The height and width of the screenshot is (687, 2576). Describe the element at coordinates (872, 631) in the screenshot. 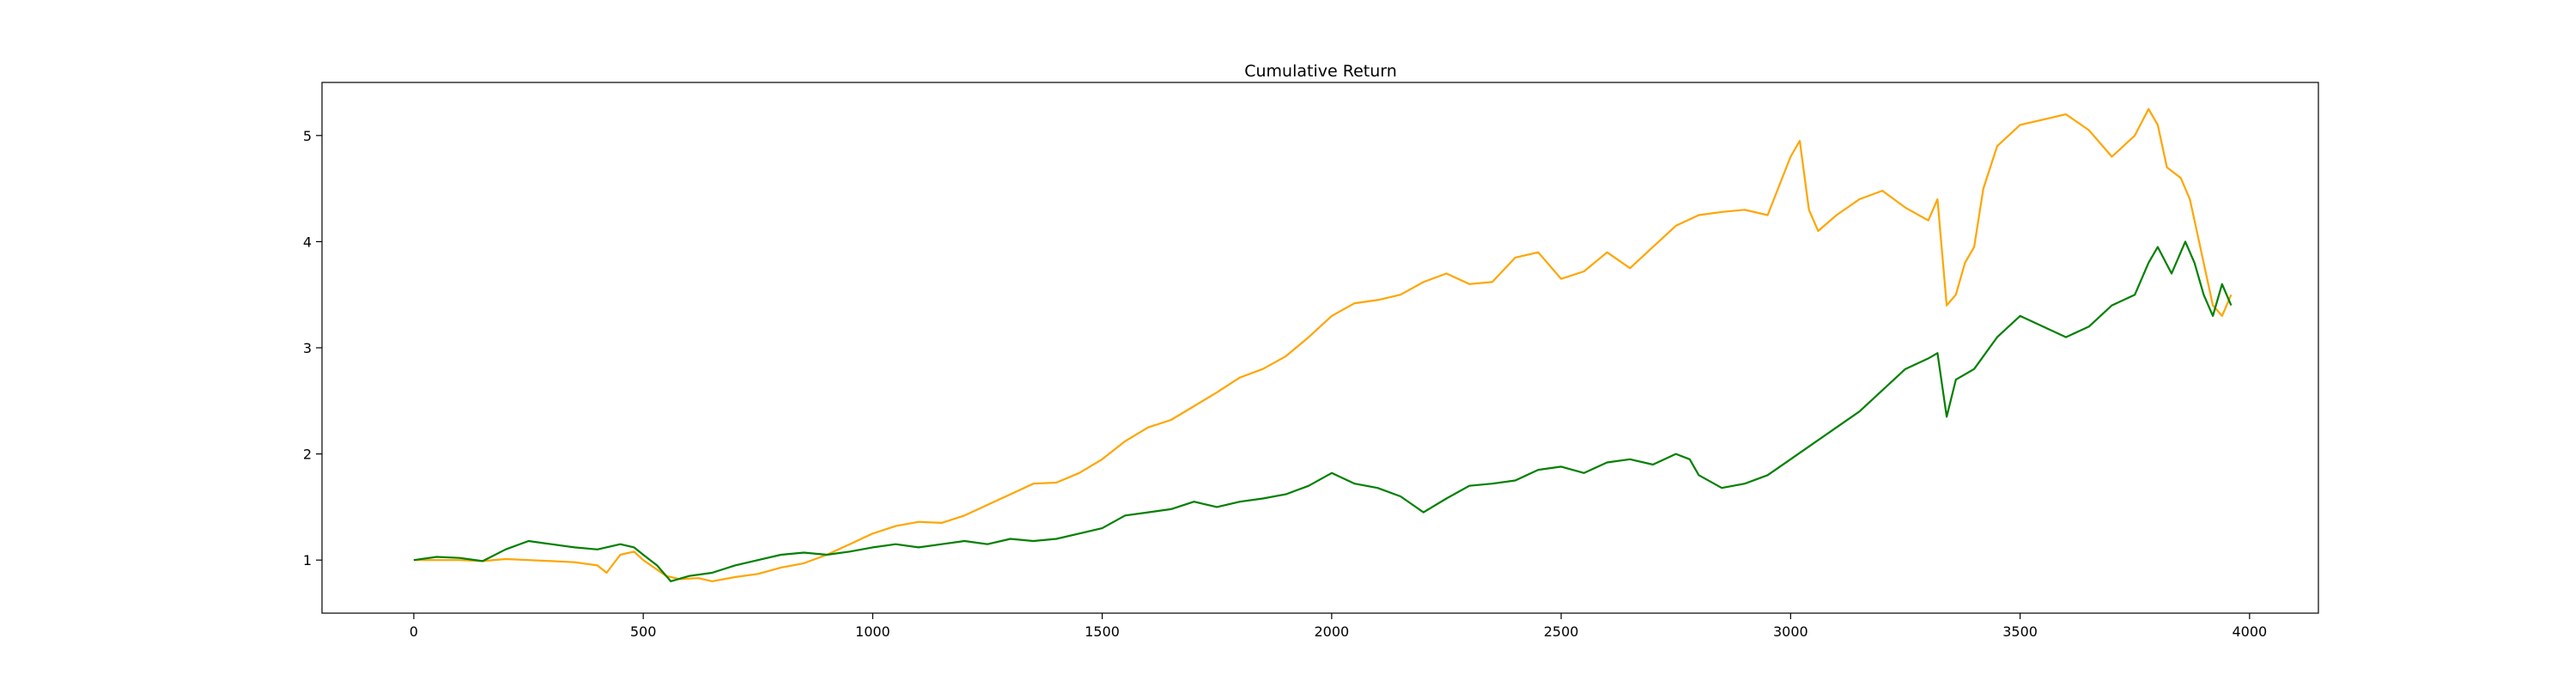

I see `x-tick-label: 1000` at that location.